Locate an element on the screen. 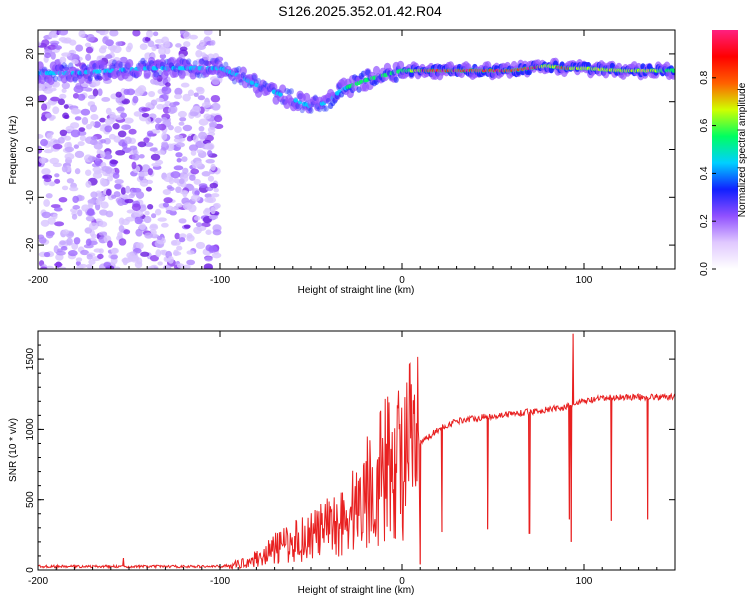 This screenshot has width=750, height=600. spectrogram-y-tick-label: -10 is located at coordinates (30, 197).